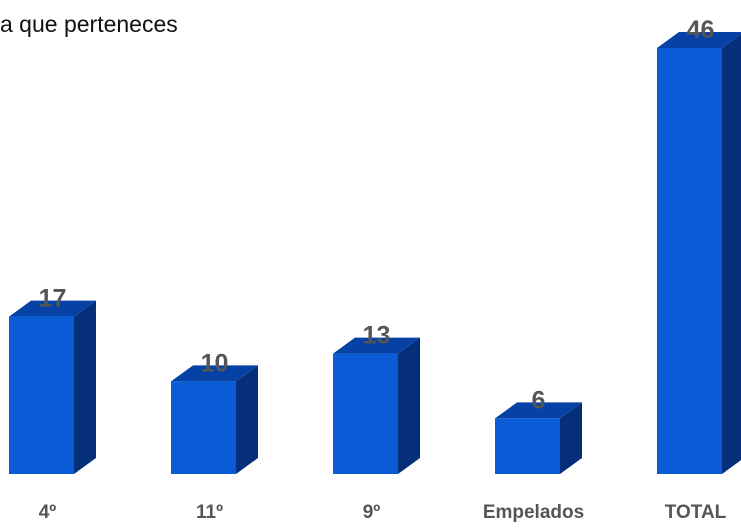 This screenshot has width=741, height=528. I want to click on category-label: 4º, so click(48, 512).